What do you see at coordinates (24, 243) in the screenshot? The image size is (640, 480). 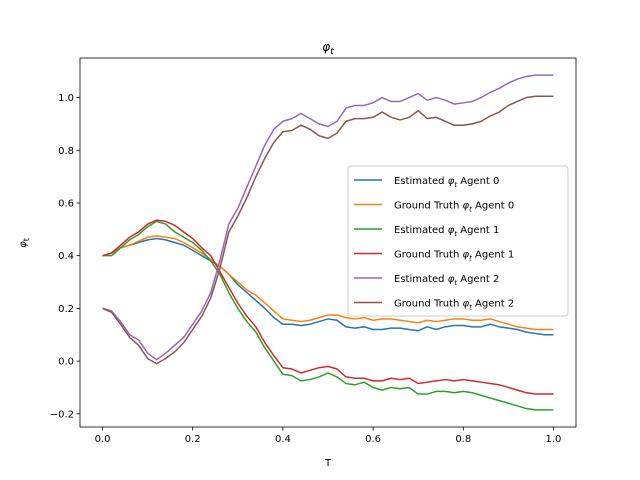 I see `y-axis-label: φt` at bounding box center [24, 243].